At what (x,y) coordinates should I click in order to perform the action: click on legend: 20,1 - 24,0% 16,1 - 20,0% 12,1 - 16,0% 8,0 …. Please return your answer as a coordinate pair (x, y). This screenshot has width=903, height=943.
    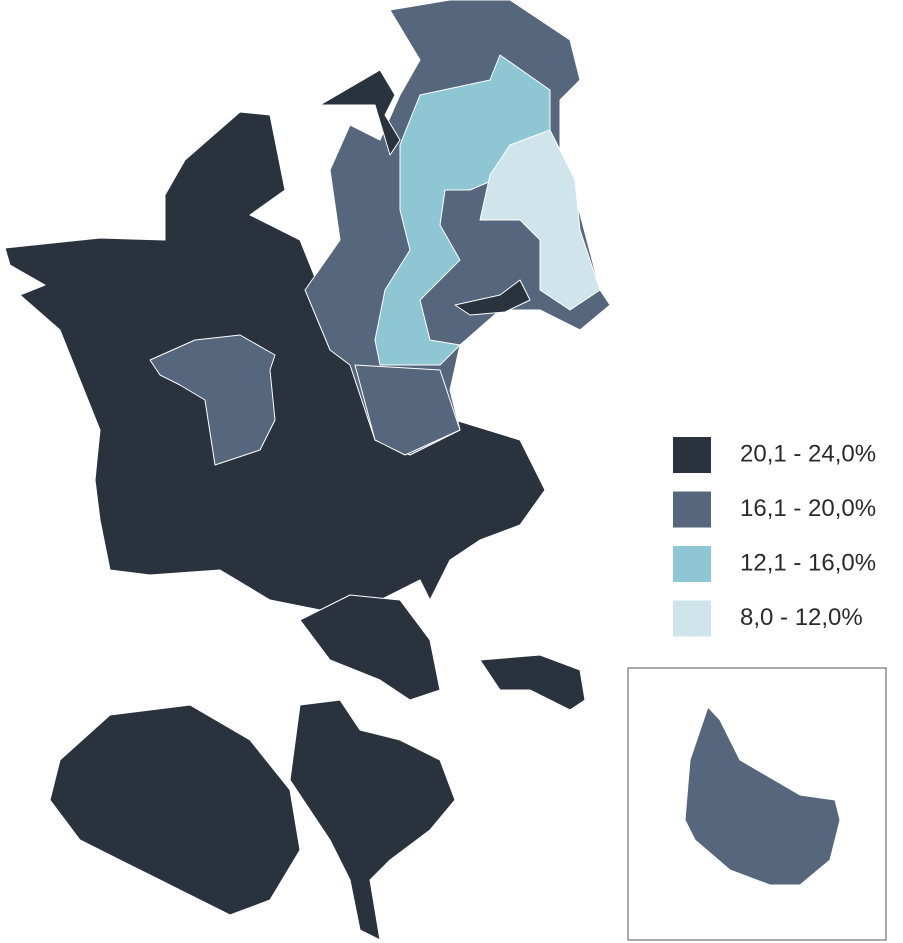
    Looking at the image, I should click on (774, 537).